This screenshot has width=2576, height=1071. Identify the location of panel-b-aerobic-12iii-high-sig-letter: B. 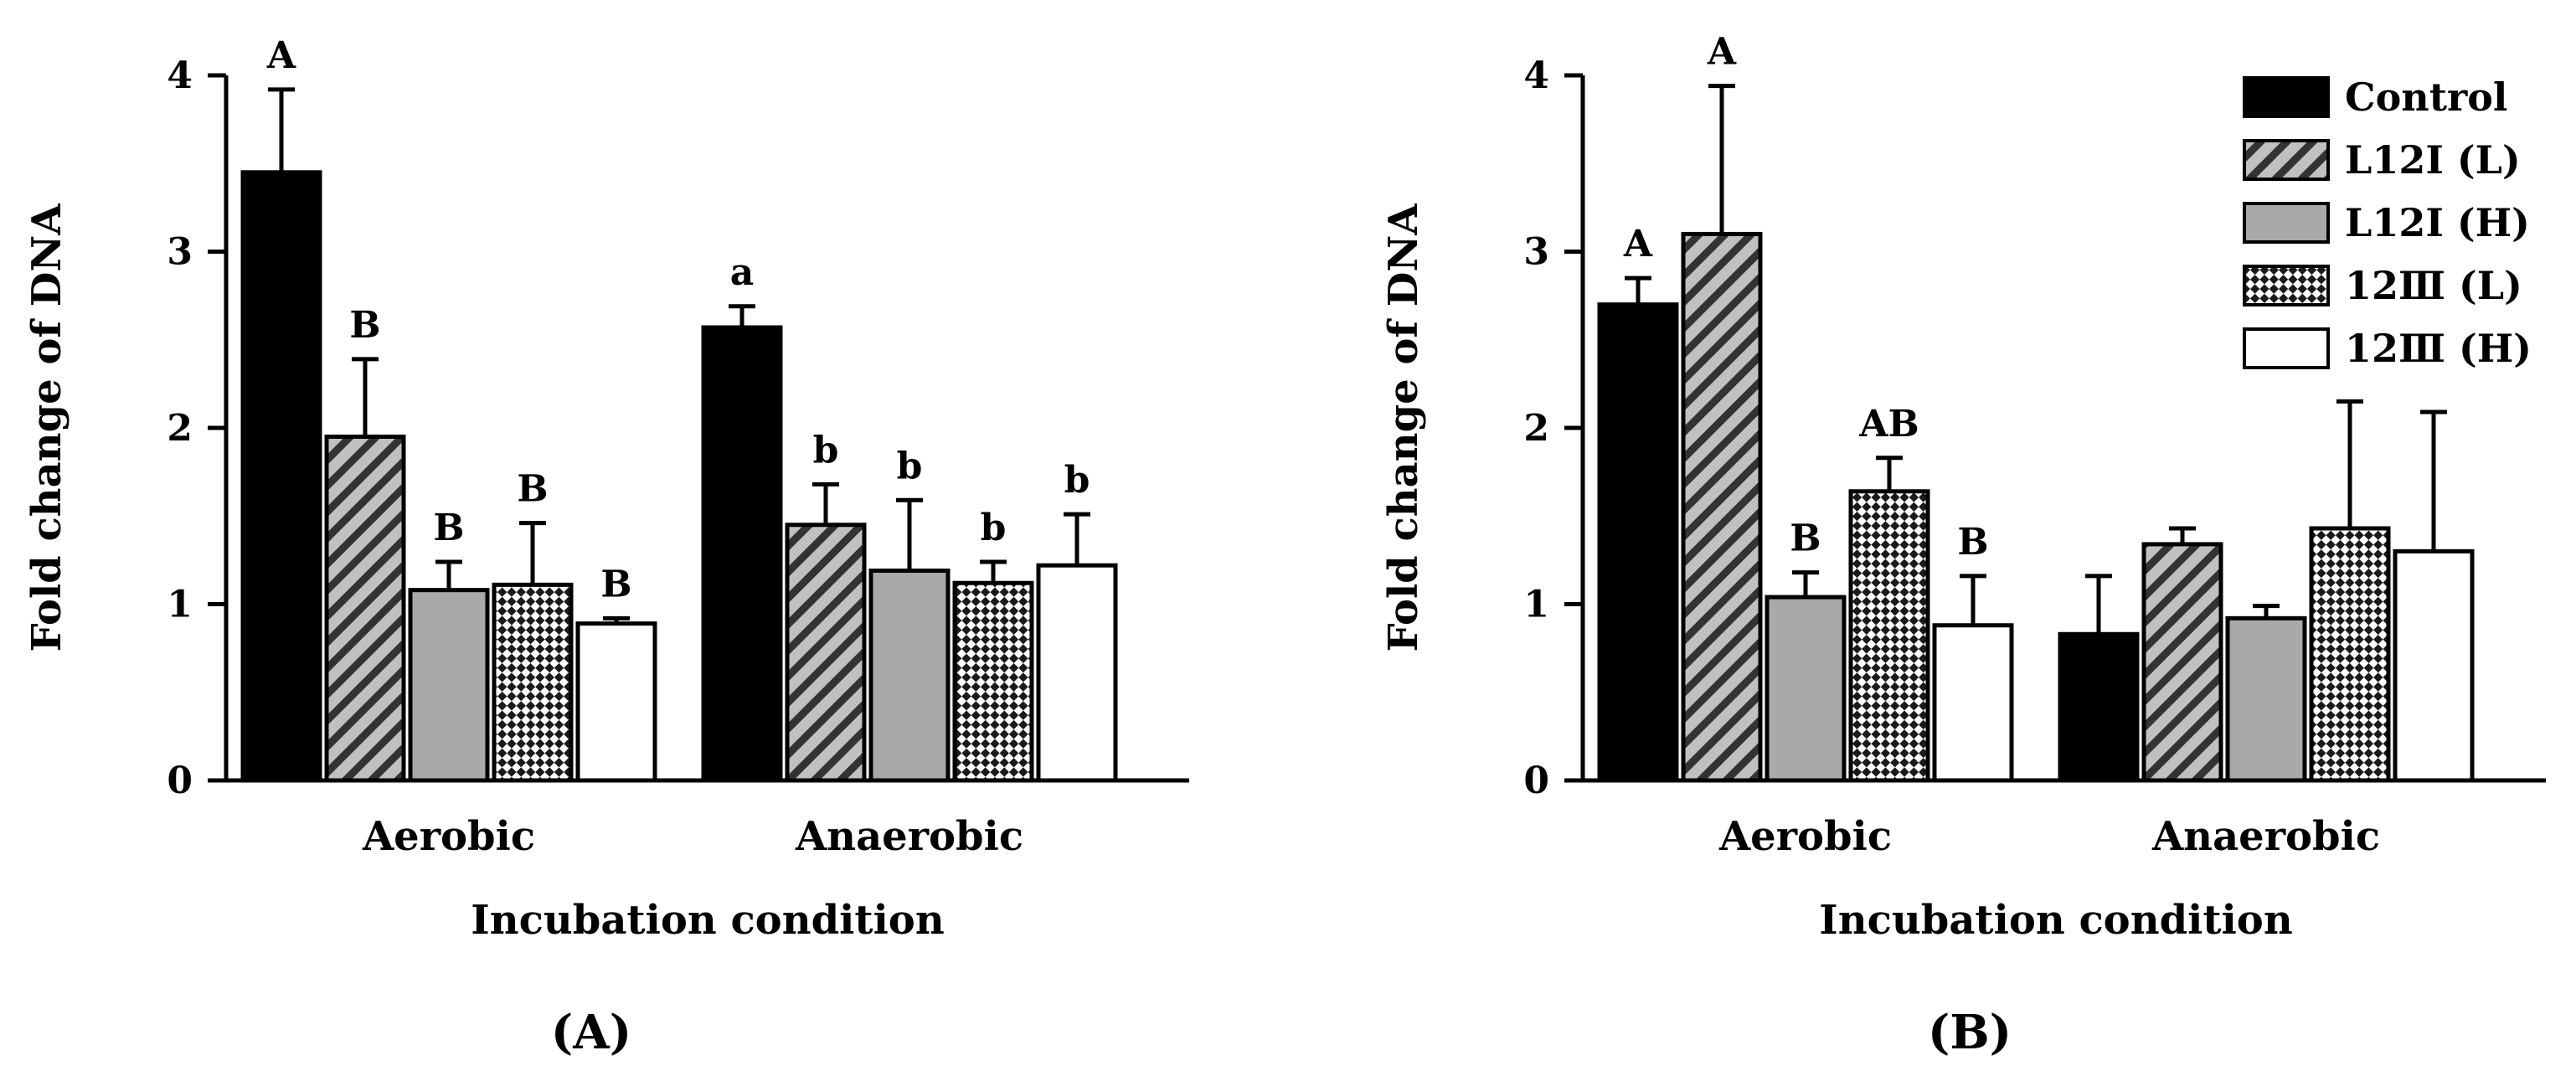
(1972, 542).